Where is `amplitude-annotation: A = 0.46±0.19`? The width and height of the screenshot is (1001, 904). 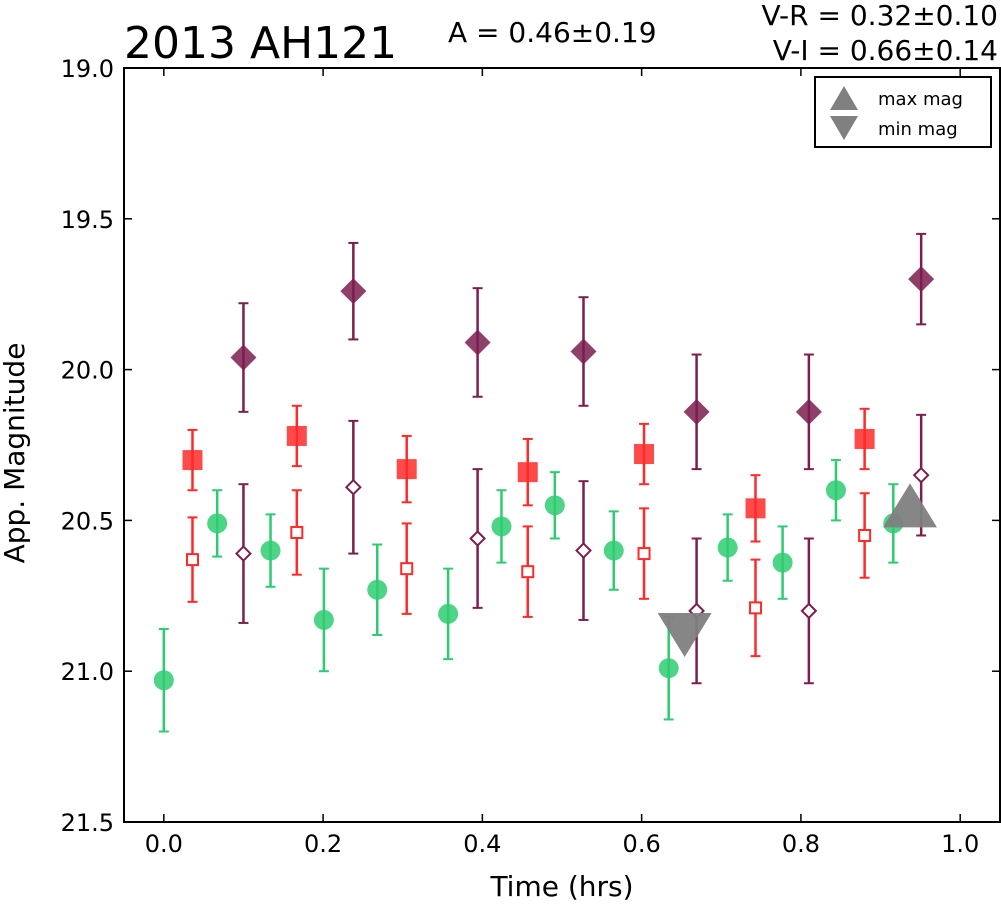
amplitude-annotation: A = 0.46±0.19 is located at coordinates (552, 32).